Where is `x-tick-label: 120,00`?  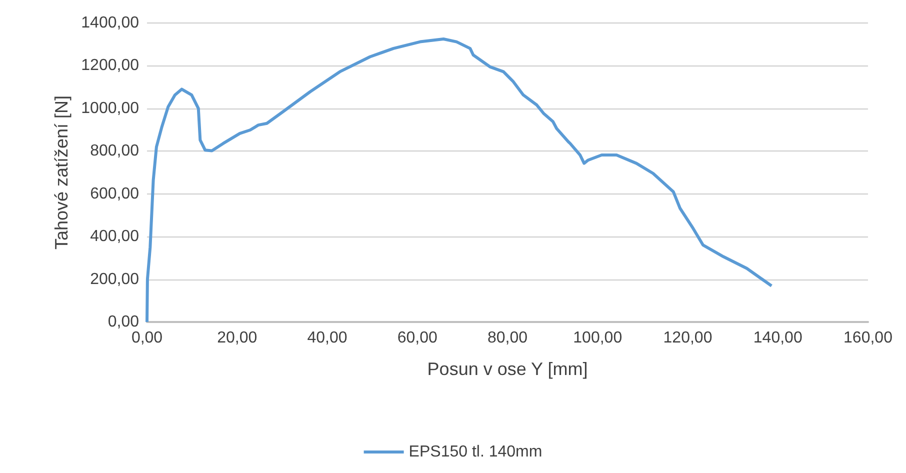
x-tick-label: 120,00 is located at coordinates (687, 338).